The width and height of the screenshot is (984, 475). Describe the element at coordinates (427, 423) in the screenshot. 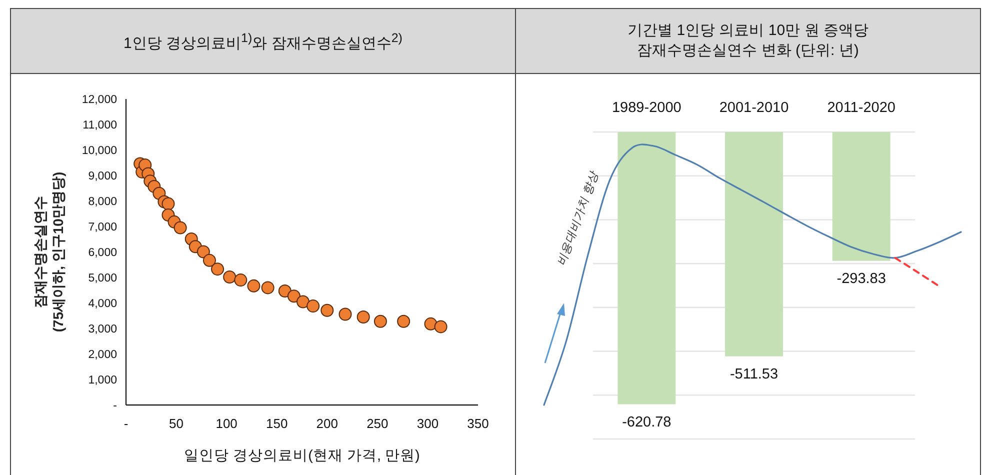

I see `x-tick-label: 300` at that location.